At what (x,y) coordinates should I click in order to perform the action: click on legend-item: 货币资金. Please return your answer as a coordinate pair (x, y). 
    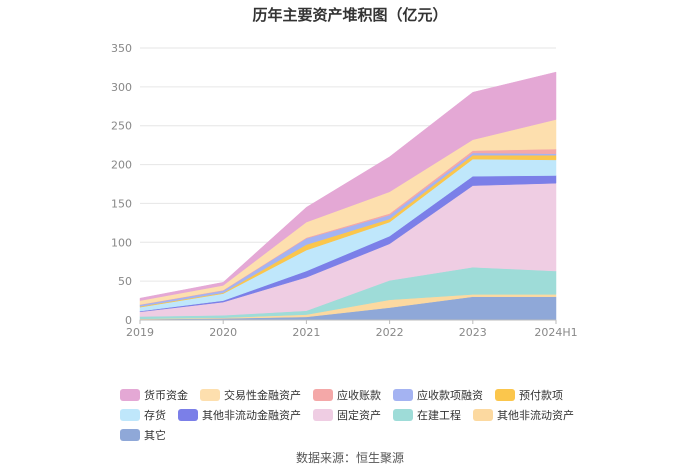
    Looking at the image, I should click on (154, 395).